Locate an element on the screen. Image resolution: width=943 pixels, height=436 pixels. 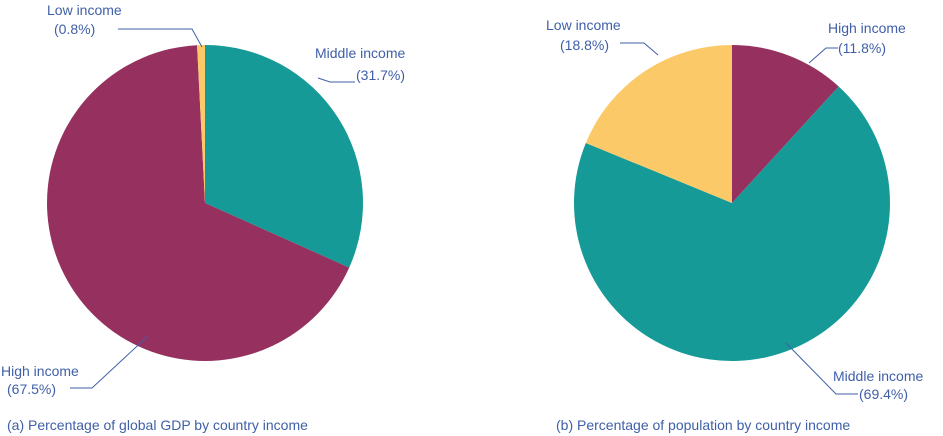
leader-a-high is located at coordinates (109, 362).